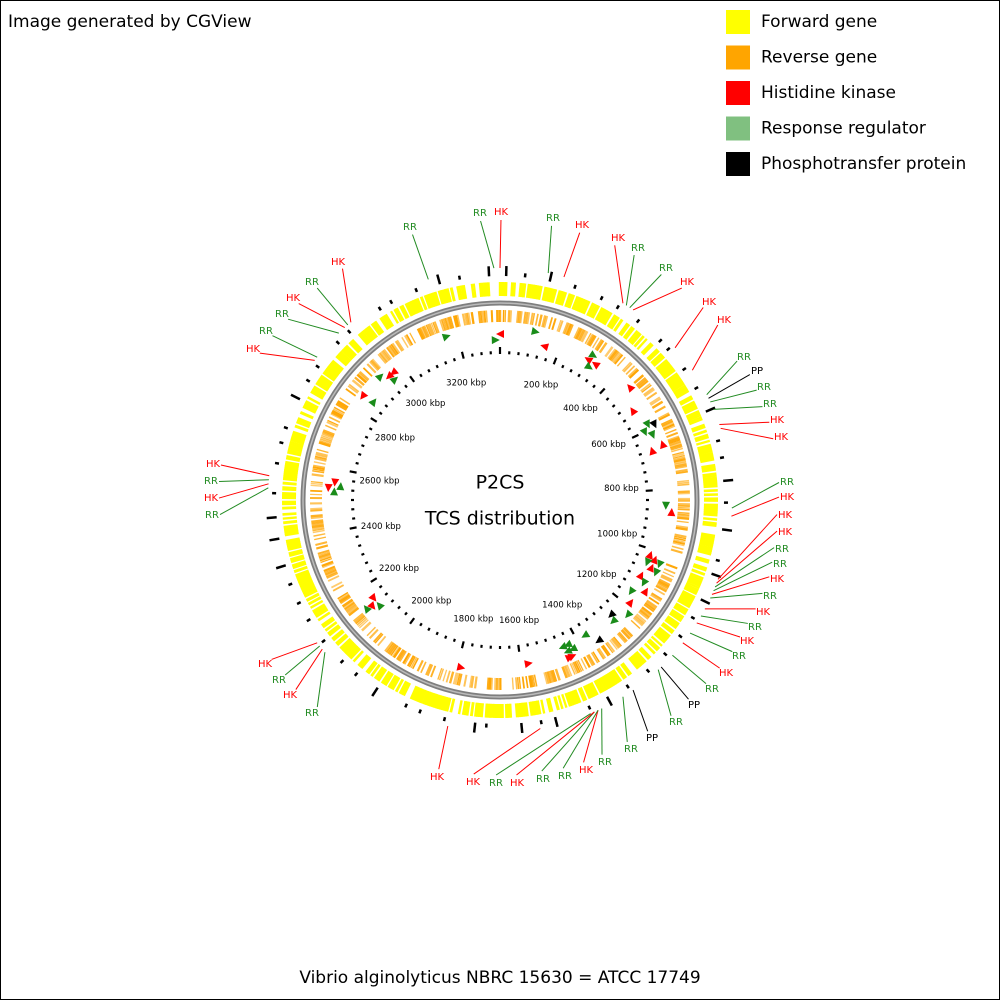 The width and height of the screenshot is (1000, 1000). I want to click on feature-label: PP, so click(757, 371).